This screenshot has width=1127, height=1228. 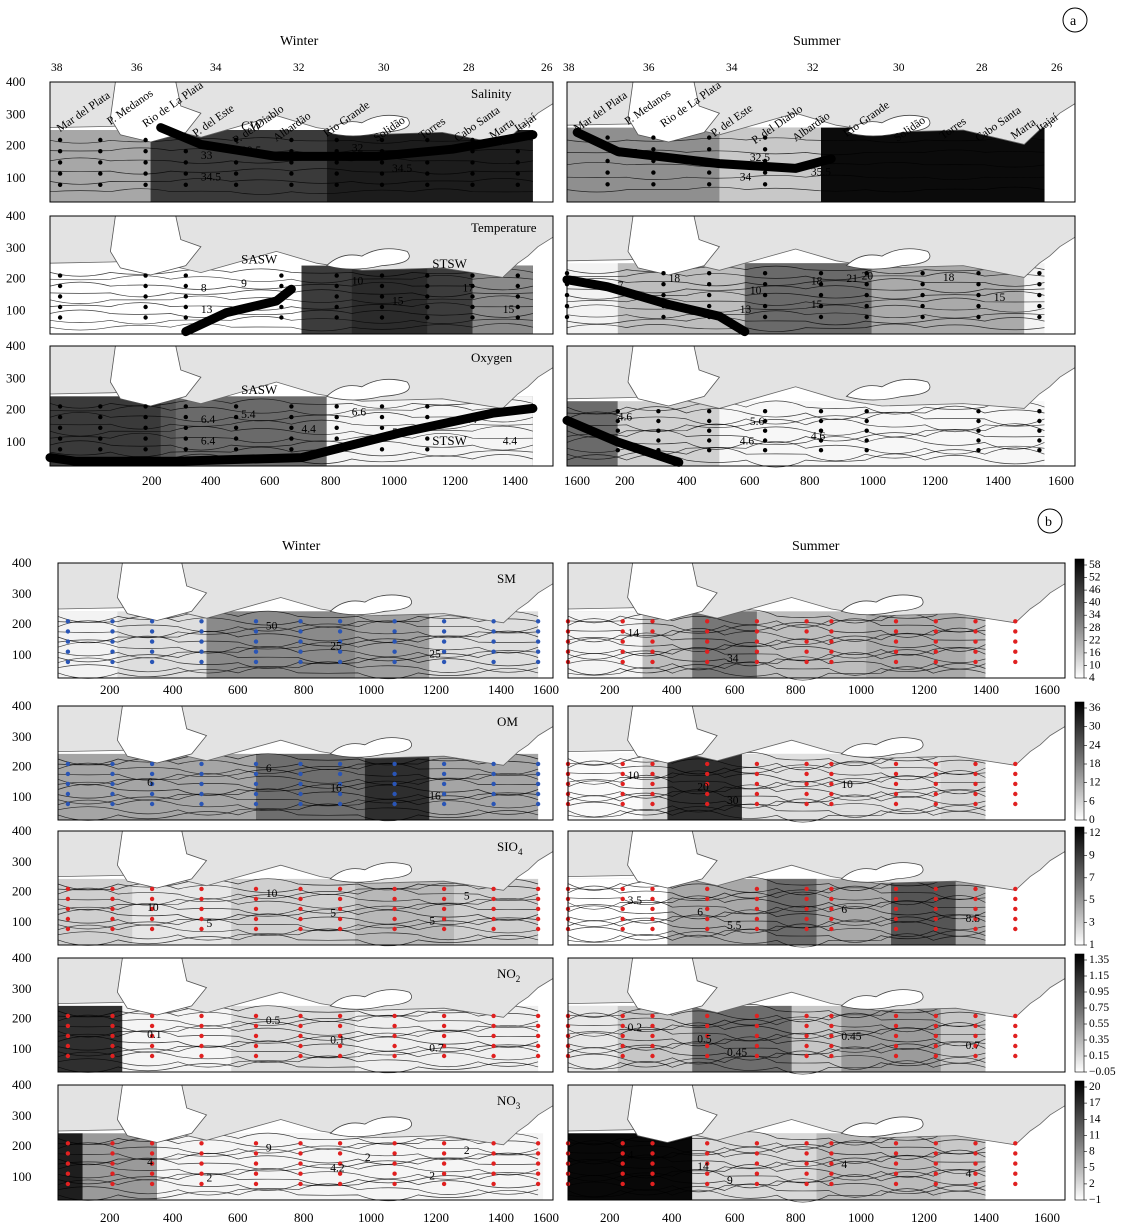 I want to click on section-winter-b-4: 9 4.2 2 4 2 2 2, so click(x=305, y=1143).